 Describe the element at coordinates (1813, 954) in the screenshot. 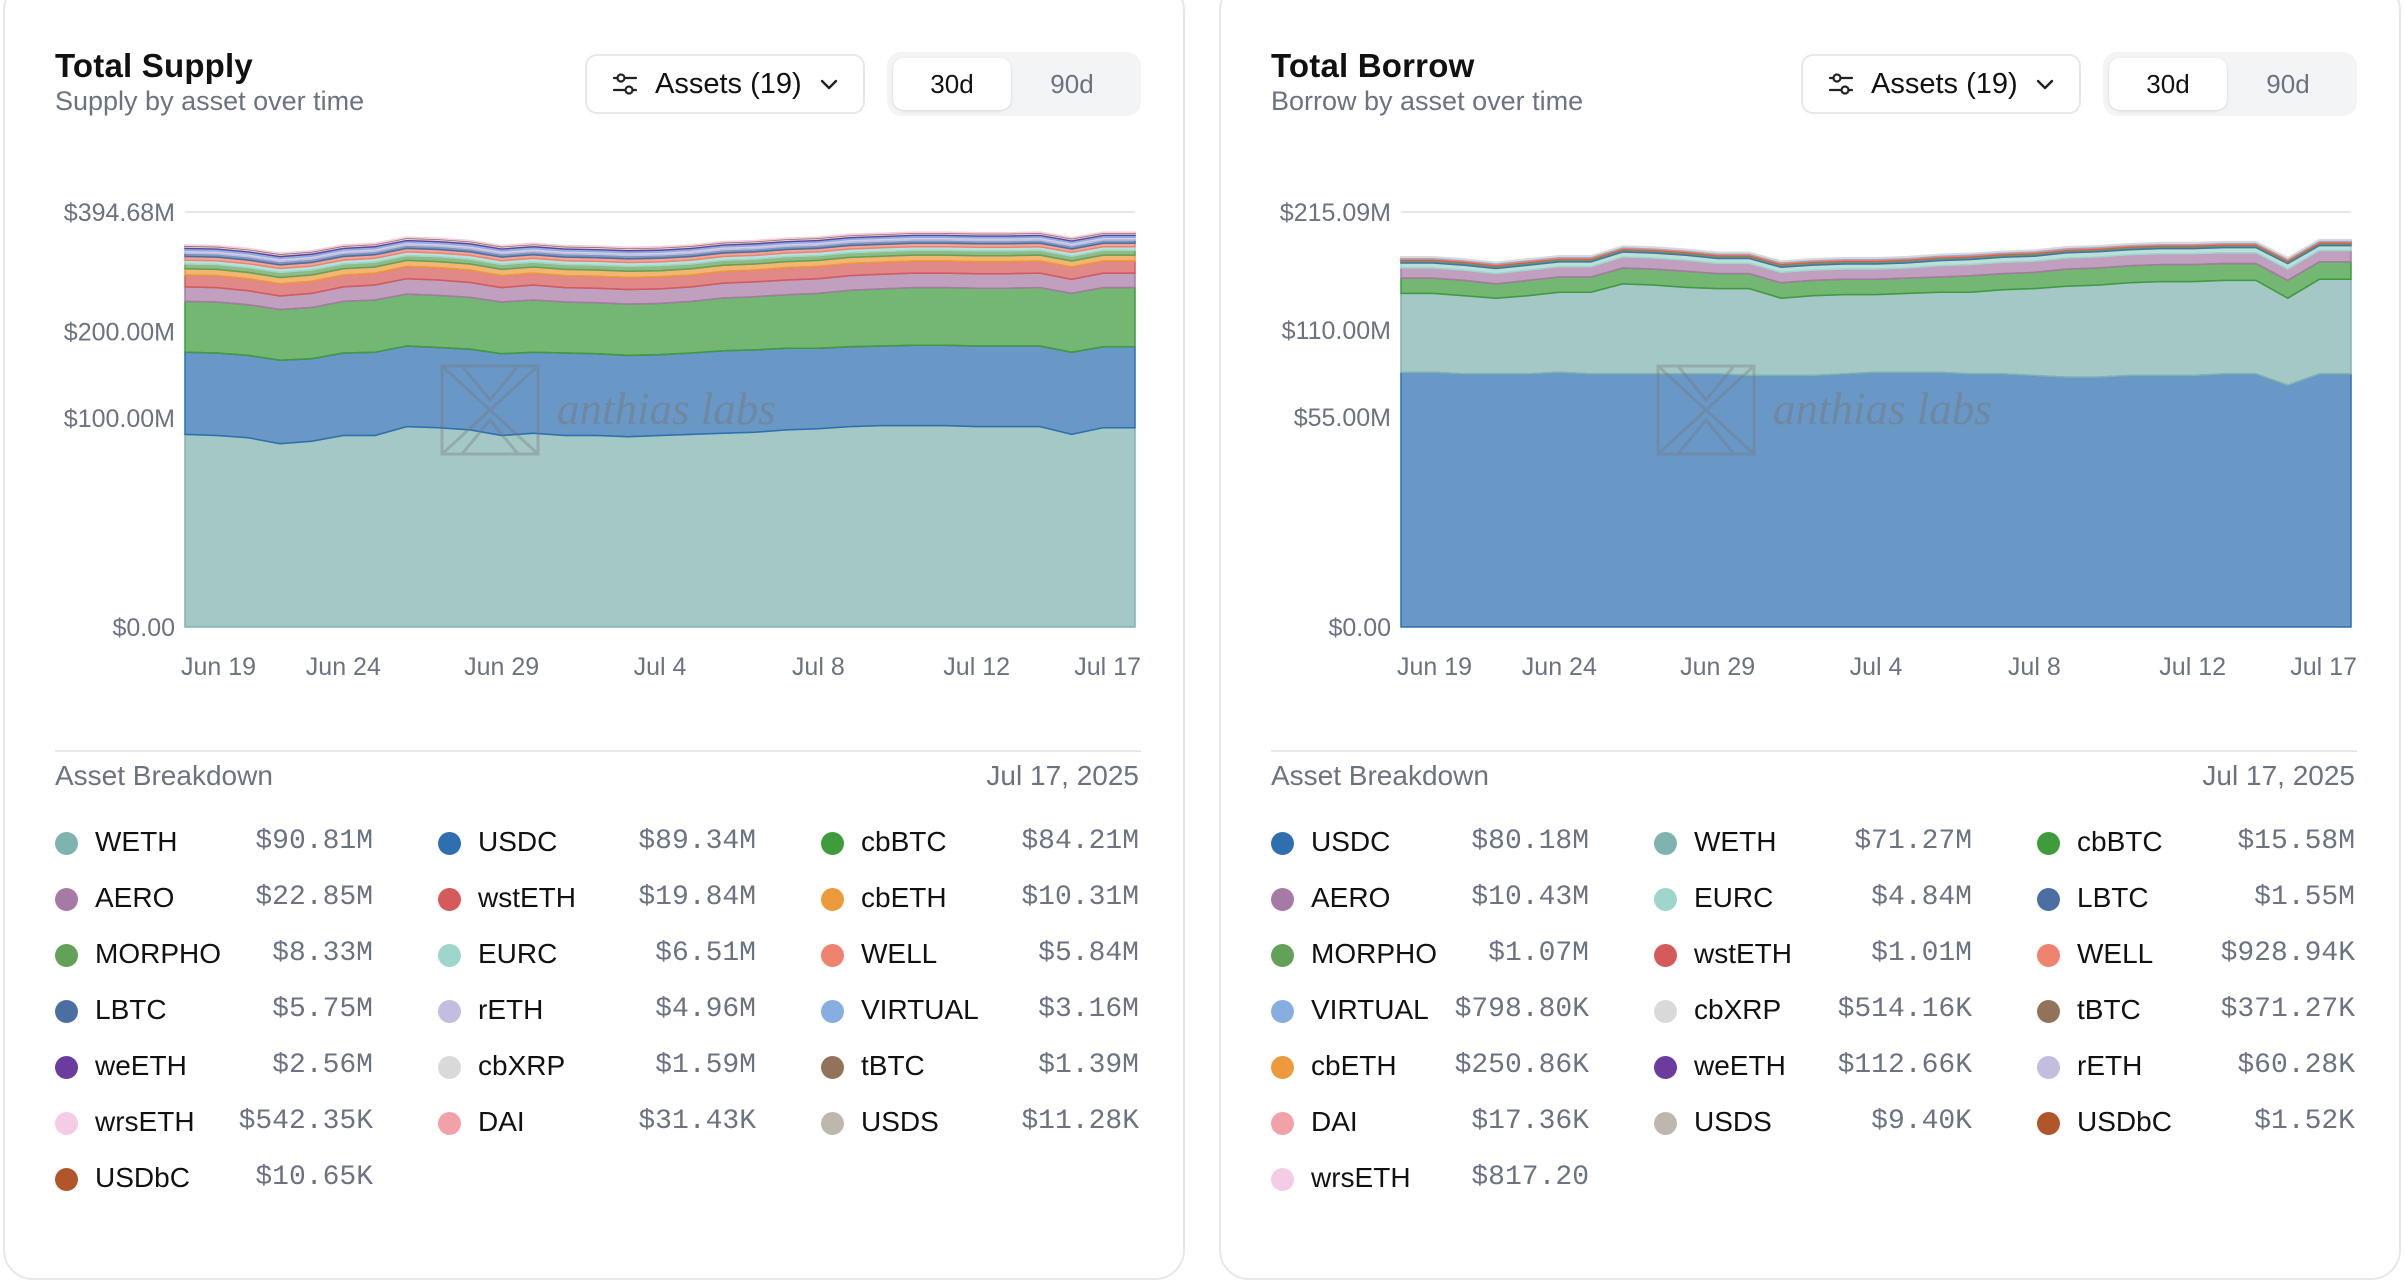

I see `breakdown-item-wsteth: wstETH $1.01M` at that location.